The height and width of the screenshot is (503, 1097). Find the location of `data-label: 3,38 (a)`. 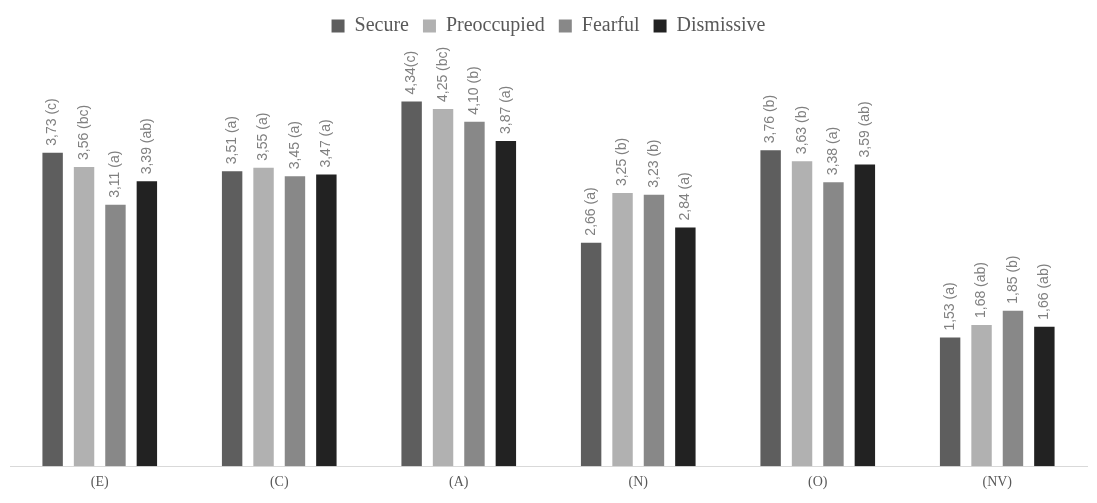

data-label: 3,38 (a) is located at coordinates (832, 151).